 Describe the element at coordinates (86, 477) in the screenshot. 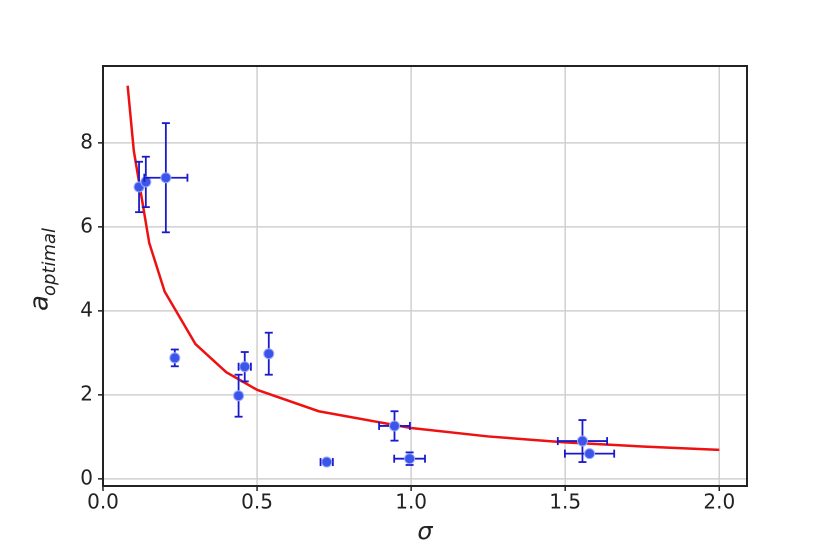

I see `y-tick-label: 0` at that location.